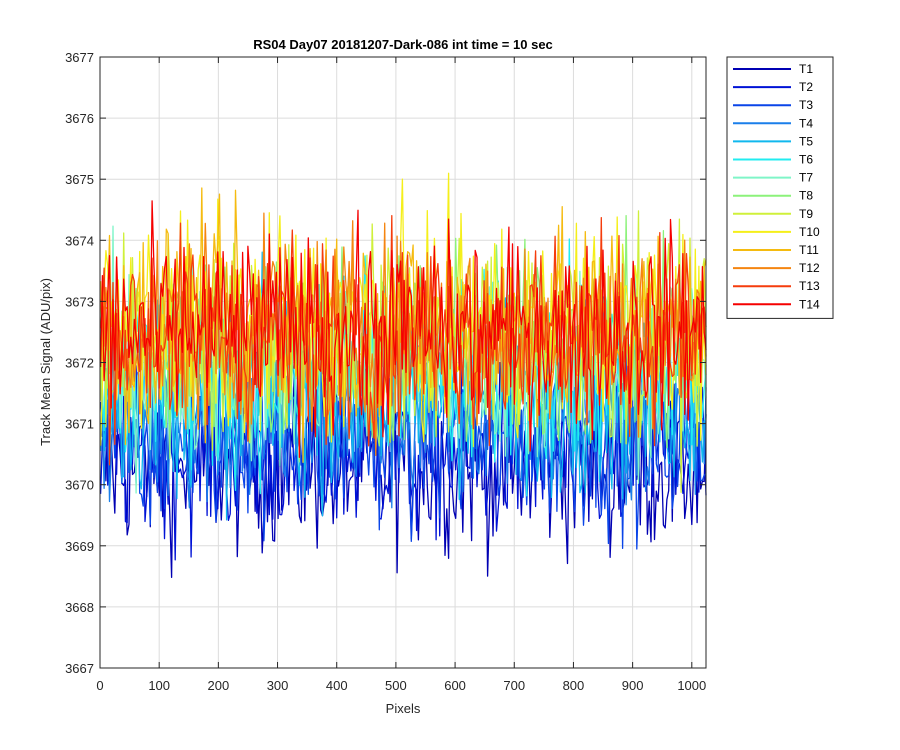 The image size is (900, 750). I want to click on x-tick-label: 700, so click(514, 685).